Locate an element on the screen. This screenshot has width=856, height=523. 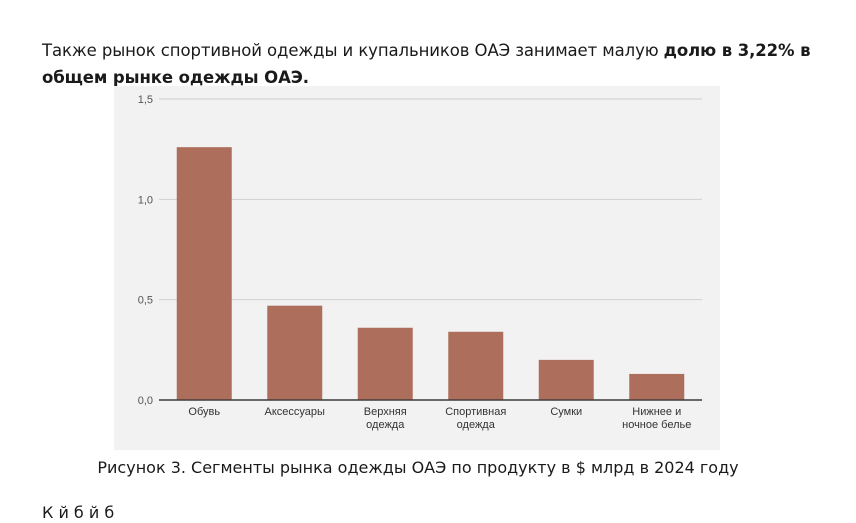
y-tick-label: 0,0 is located at coordinates (145, 401).